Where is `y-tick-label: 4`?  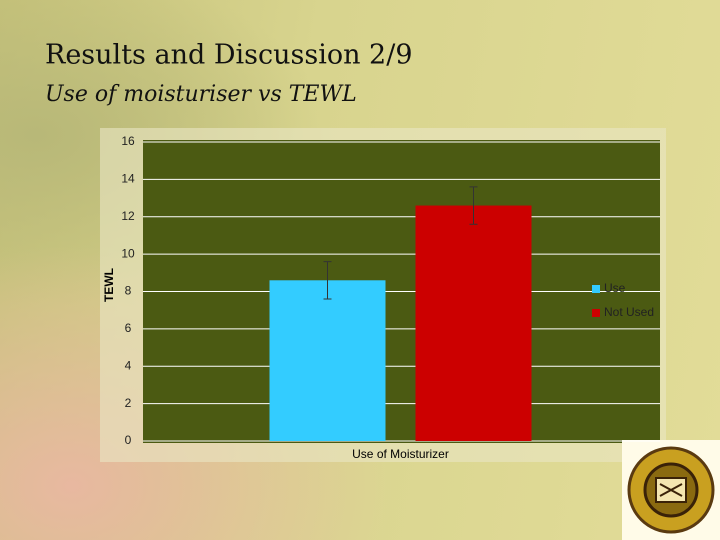 y-tick-label: 4 is located at coordinates (128, 365).